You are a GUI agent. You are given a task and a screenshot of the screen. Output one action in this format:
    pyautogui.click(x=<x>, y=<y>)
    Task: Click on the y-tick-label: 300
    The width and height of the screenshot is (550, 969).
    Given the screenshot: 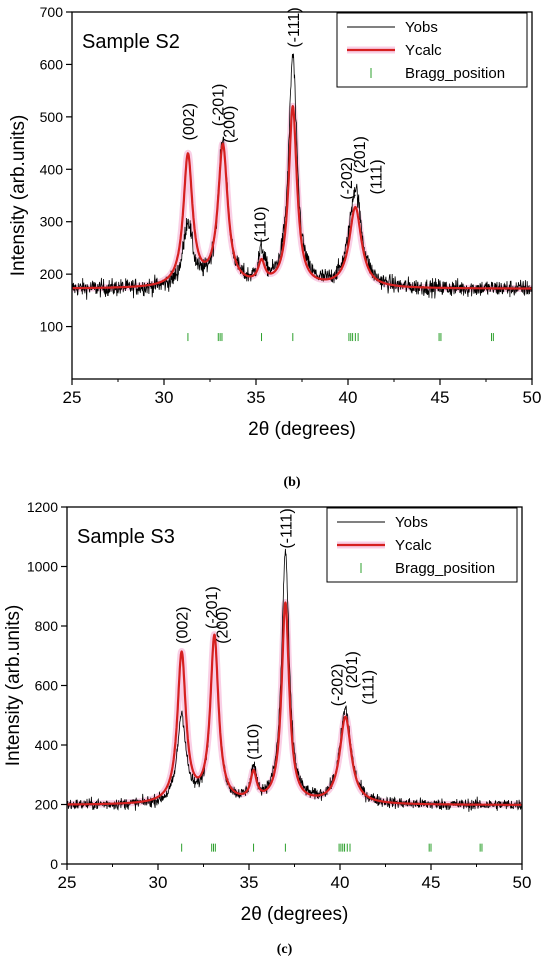 What is the action you would take?
    pyautogui.click(x=52, y=222)
    